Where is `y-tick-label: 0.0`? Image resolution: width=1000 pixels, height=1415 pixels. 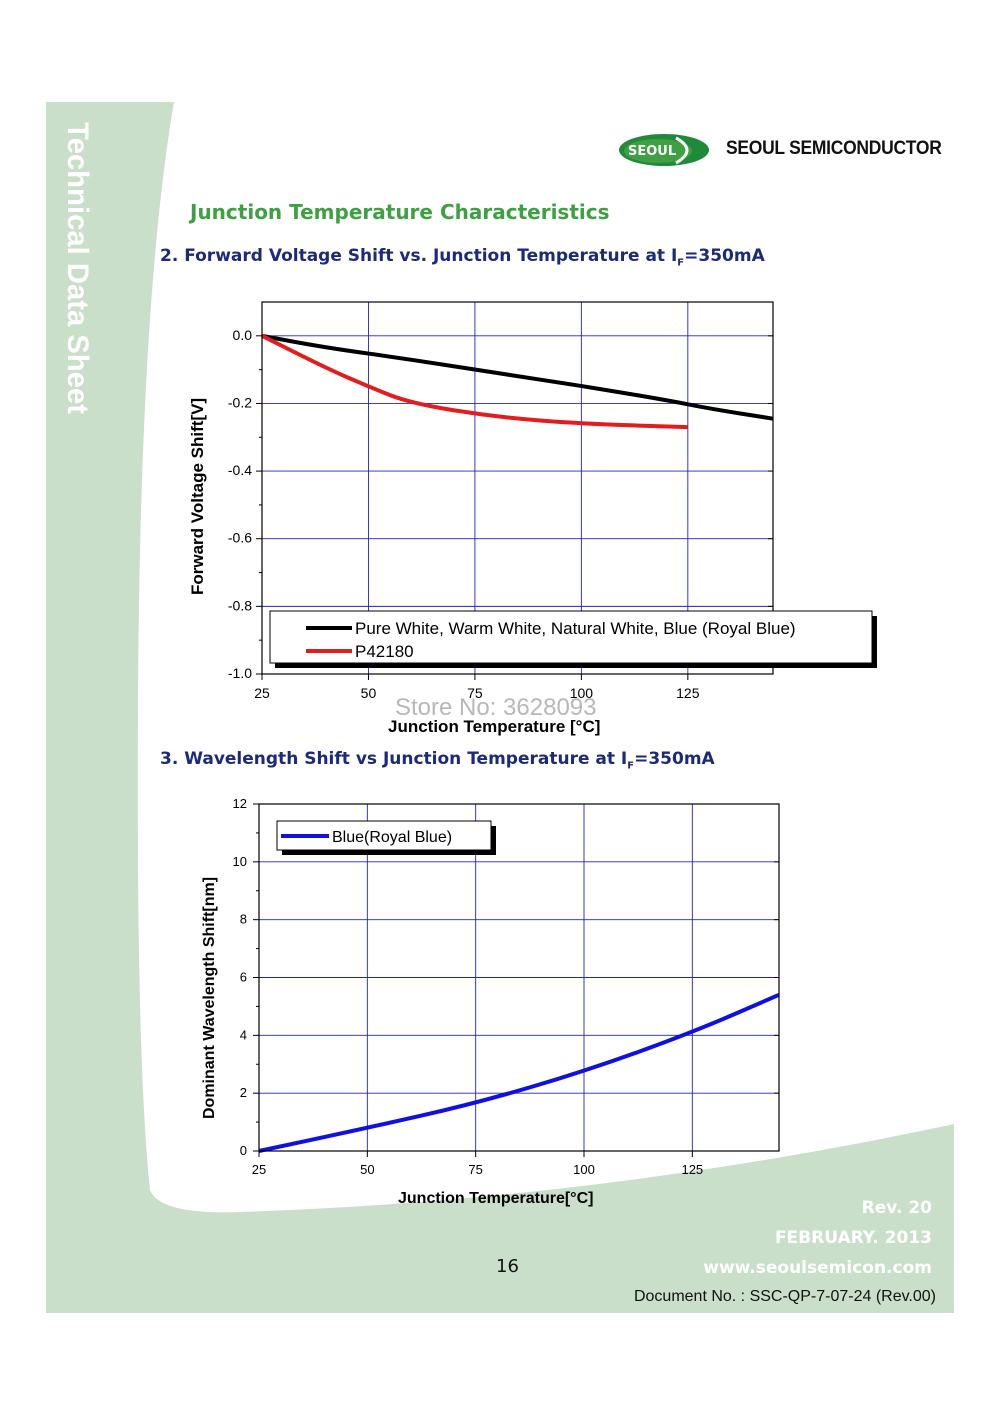
y-tick-label: 0.0 is located at coordinates (243, 335).